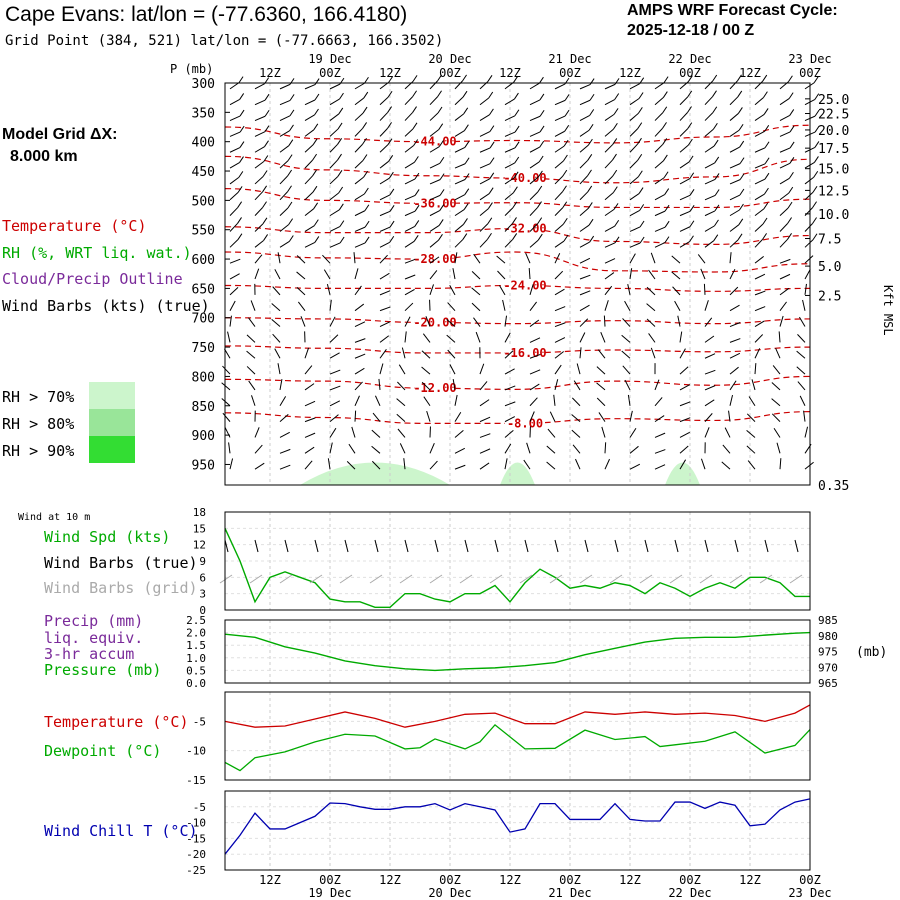 This screenshot has height=900, width=900. What do you see at coordinates (434, 203) in the screenshot?
I see `temp-contour-label-2: -36.00` at bounding box center [434, 203].